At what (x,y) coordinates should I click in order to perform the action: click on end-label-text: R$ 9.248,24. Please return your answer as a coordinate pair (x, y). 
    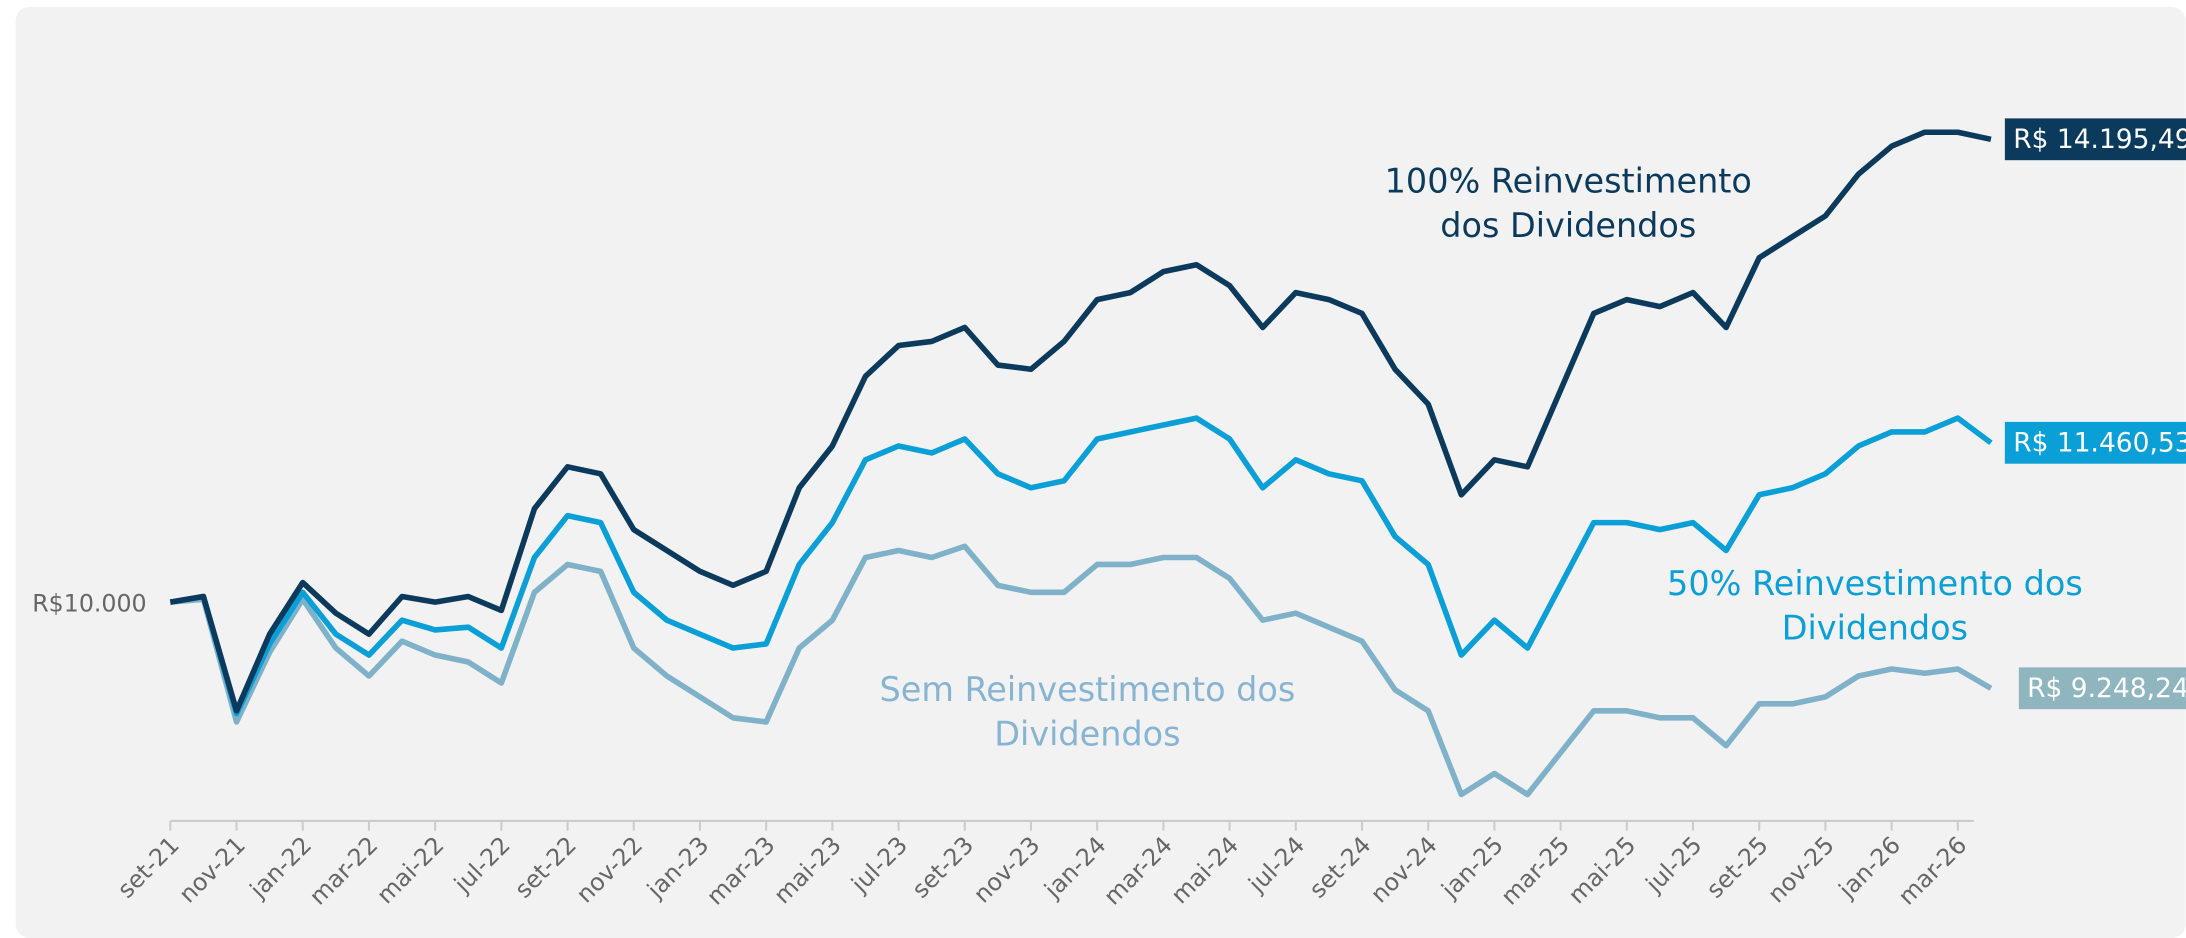
    Looking at the image, I should click on (2106, 688).